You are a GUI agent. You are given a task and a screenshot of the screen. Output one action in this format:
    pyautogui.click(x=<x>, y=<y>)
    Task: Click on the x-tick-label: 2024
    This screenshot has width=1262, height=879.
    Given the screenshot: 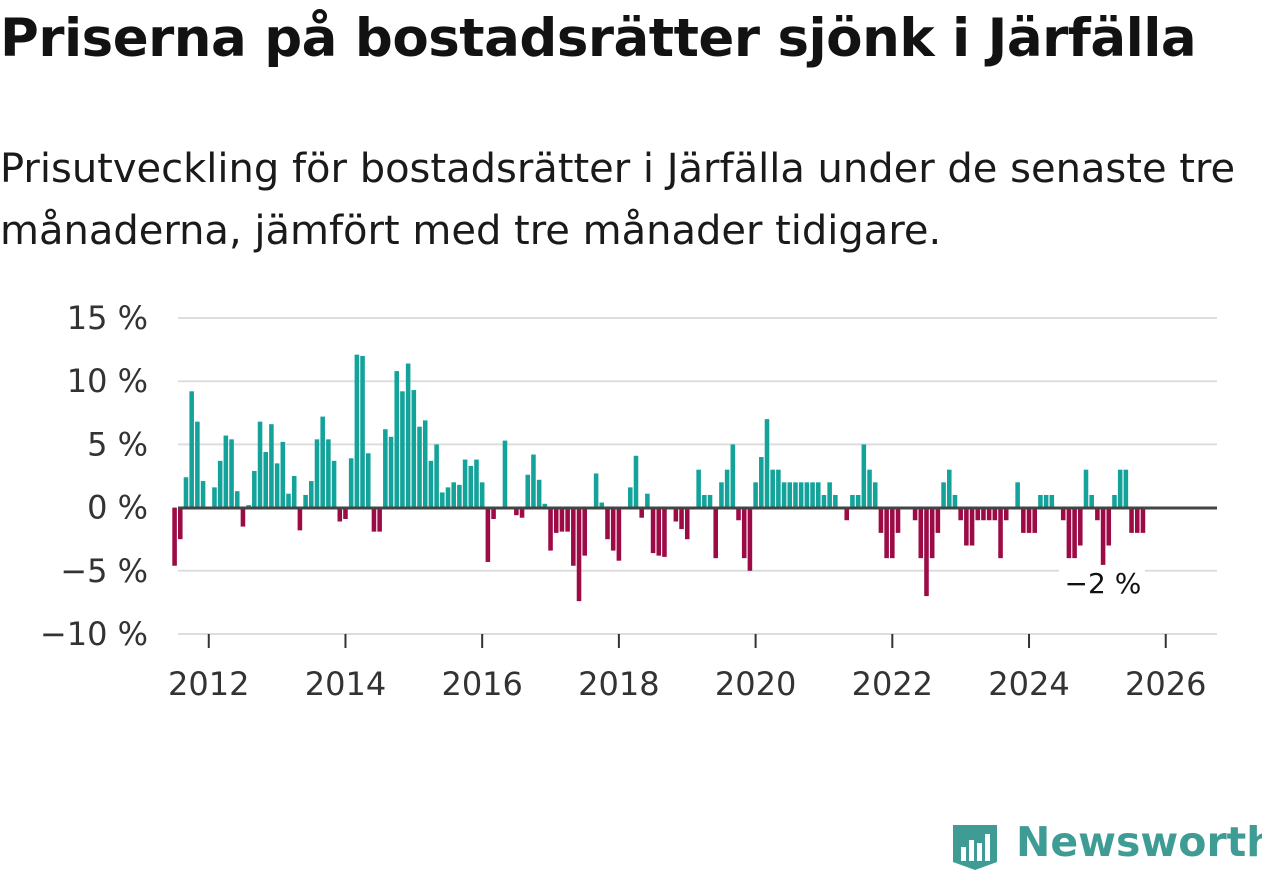 What is the action you would take?
    pyautogui.click(x=1028, y=684)
    